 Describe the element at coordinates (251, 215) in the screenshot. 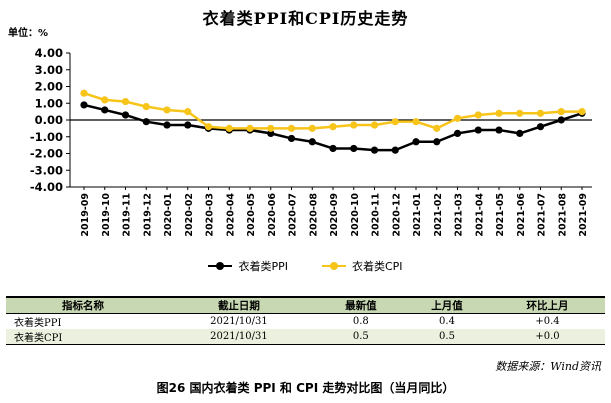

I see `x-tick-label: 2020-05` at that location.